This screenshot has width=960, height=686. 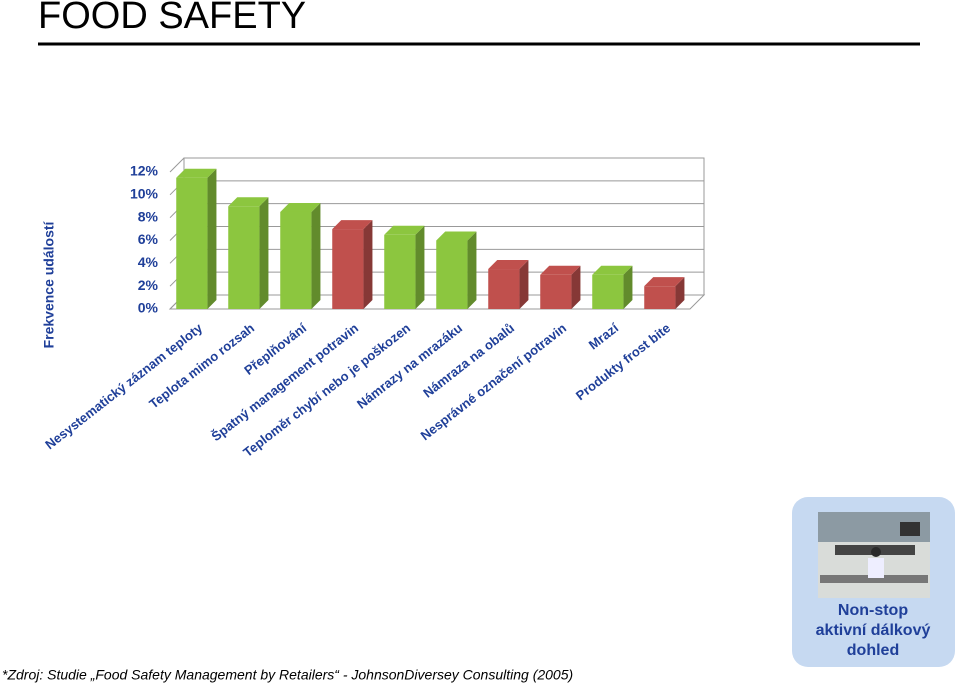 I want to click on card-text: dohled, so click(x=873, y=650).